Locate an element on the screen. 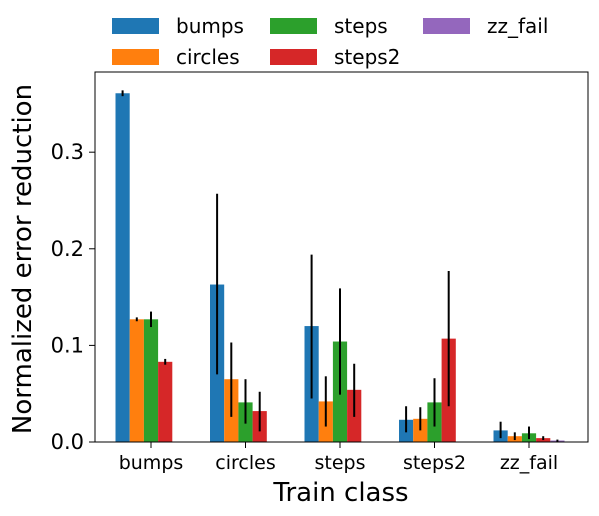 Image resolution: width=599 pixels, height=516 pixels. legend: bumps circles steps steps2 zz_fail is located at coordinates (330, 41).